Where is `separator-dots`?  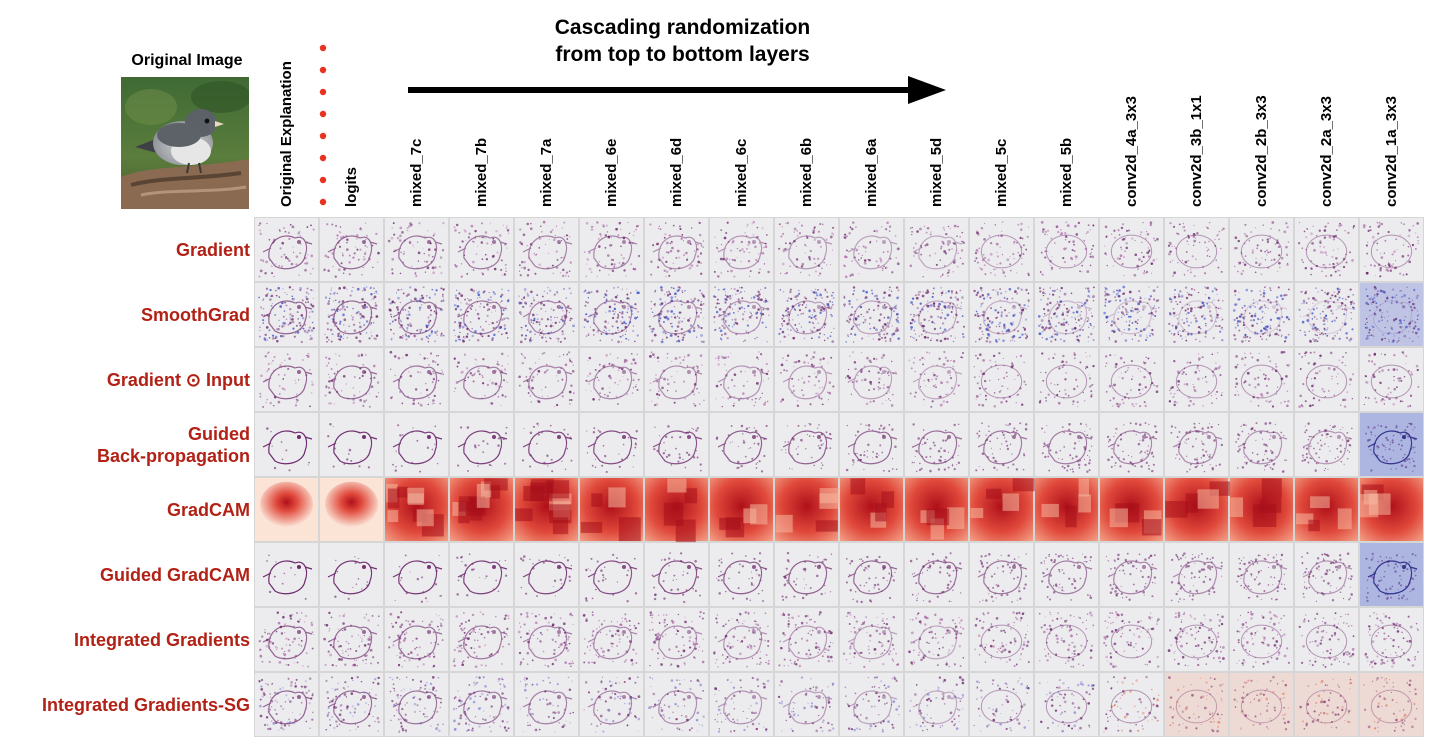
separator-dots is located at coordinates (323, 125).